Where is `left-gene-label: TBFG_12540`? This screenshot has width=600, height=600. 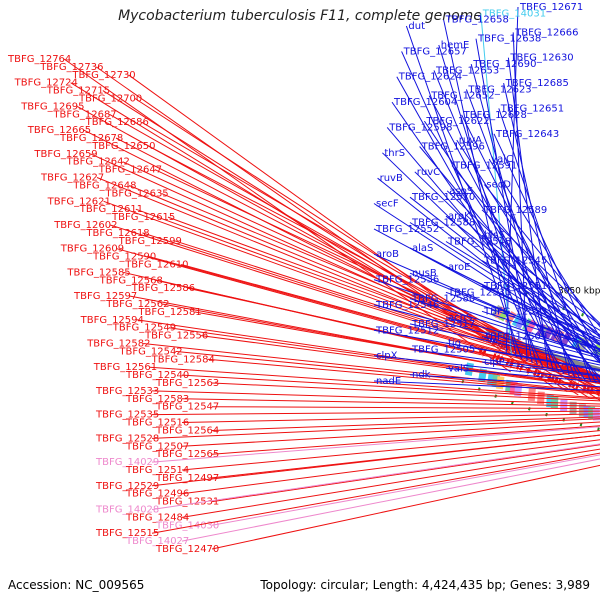
left-gene-label: TBFG_12540 is located at coordinates (157, 375).